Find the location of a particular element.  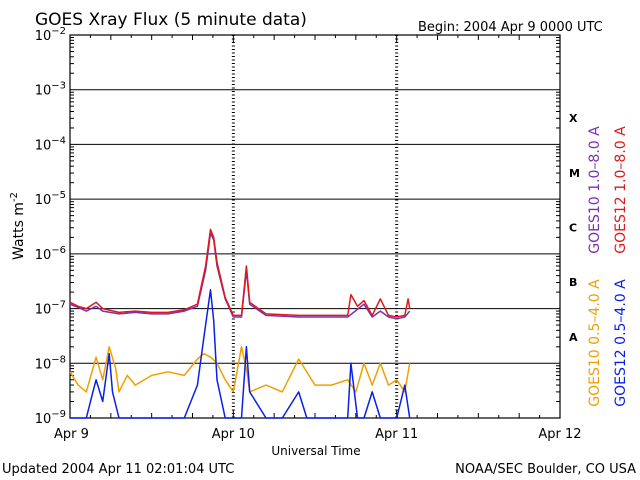

y-tick-exp: −9 is located at coordinates (58, 414).